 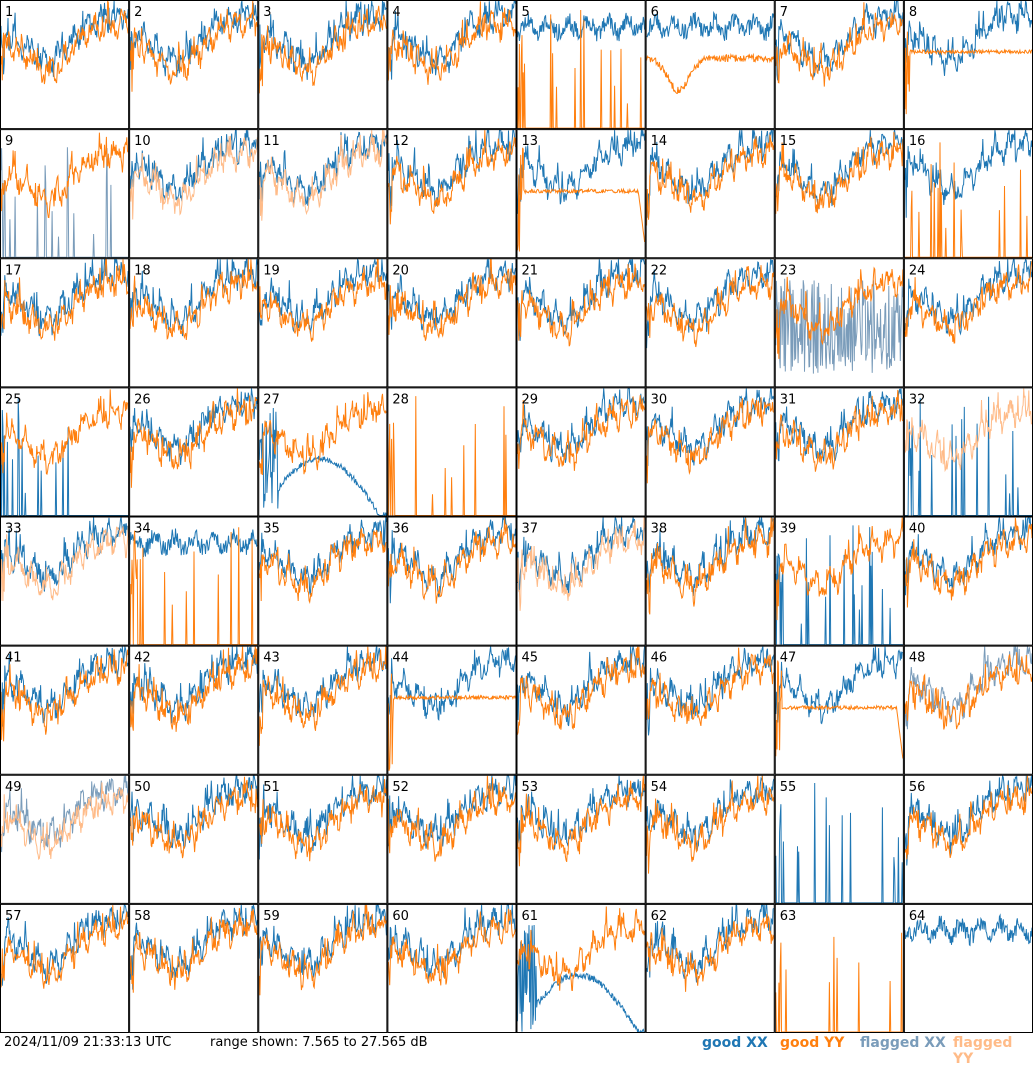 I want to click on legend-good-xx: good XX, so click(x=735, y=1043).